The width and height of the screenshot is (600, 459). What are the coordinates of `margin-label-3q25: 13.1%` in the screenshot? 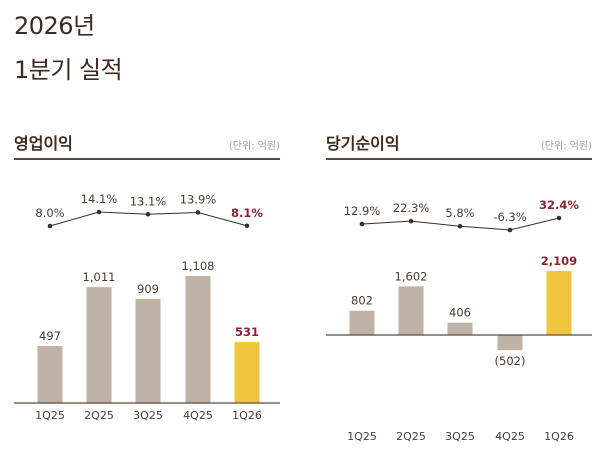 It's located at (148, 201).